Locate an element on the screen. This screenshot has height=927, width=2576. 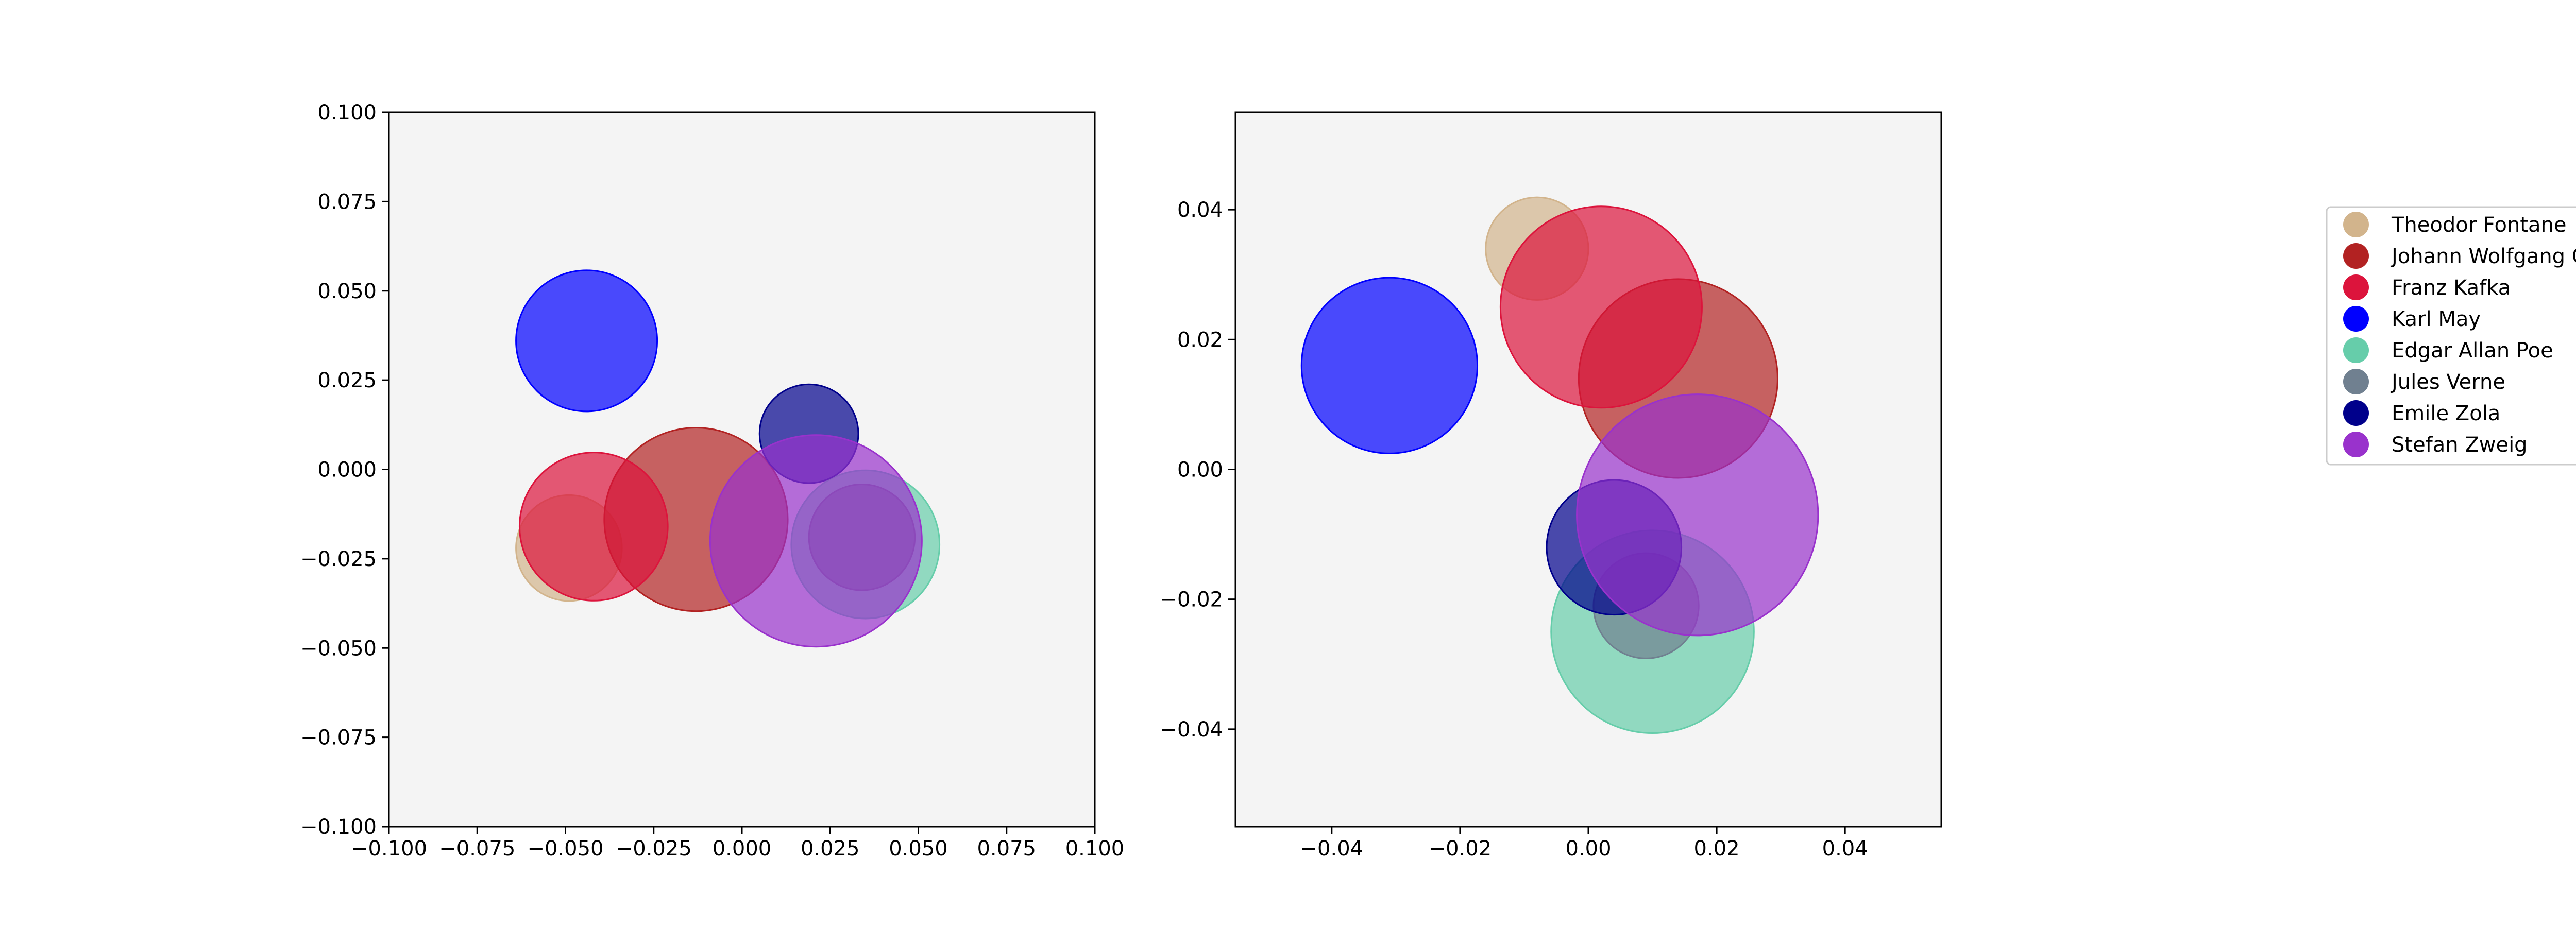
left-x-tick-label: −0.075 is located at coordinates (477, 849).